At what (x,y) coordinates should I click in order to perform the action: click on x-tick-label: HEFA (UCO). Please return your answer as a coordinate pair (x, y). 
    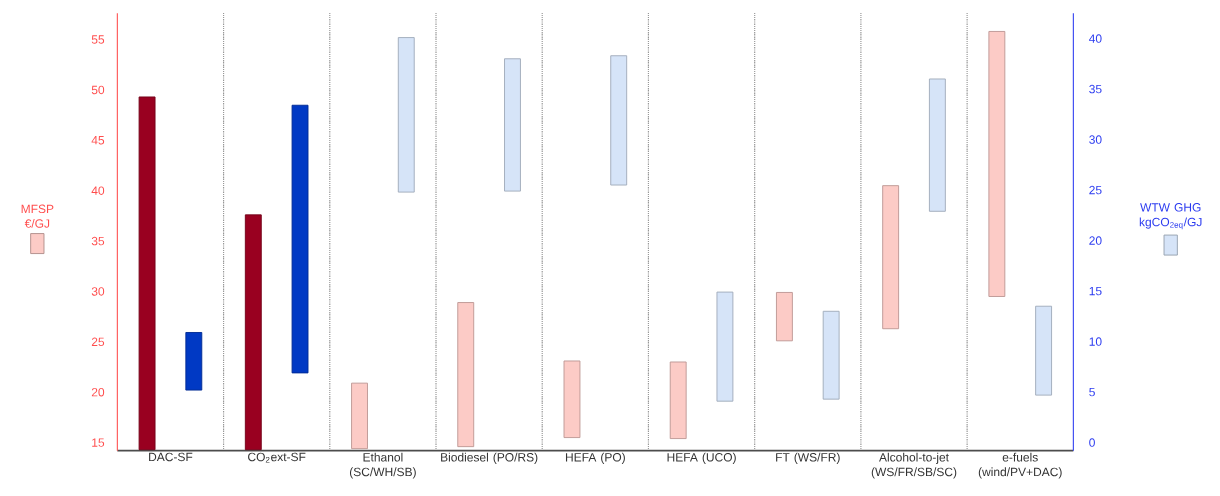
    Looking at the image, I should click on (701, 458).